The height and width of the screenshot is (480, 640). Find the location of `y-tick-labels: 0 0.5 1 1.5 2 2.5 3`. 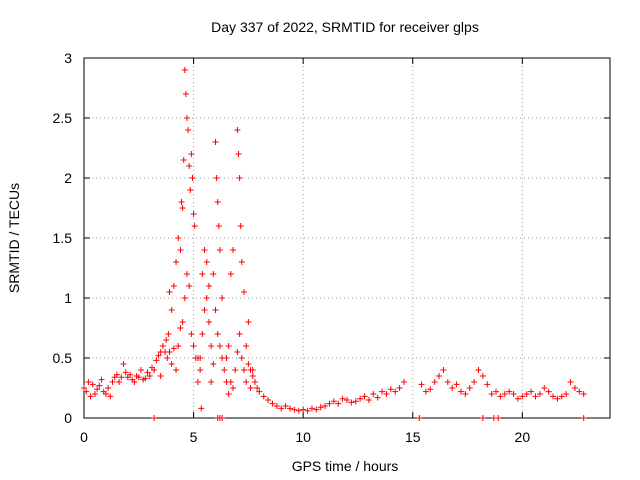

y-tick-labels: 0 0.5 1 1.5 2 2.5 3 is located at coordinates (63, 238).